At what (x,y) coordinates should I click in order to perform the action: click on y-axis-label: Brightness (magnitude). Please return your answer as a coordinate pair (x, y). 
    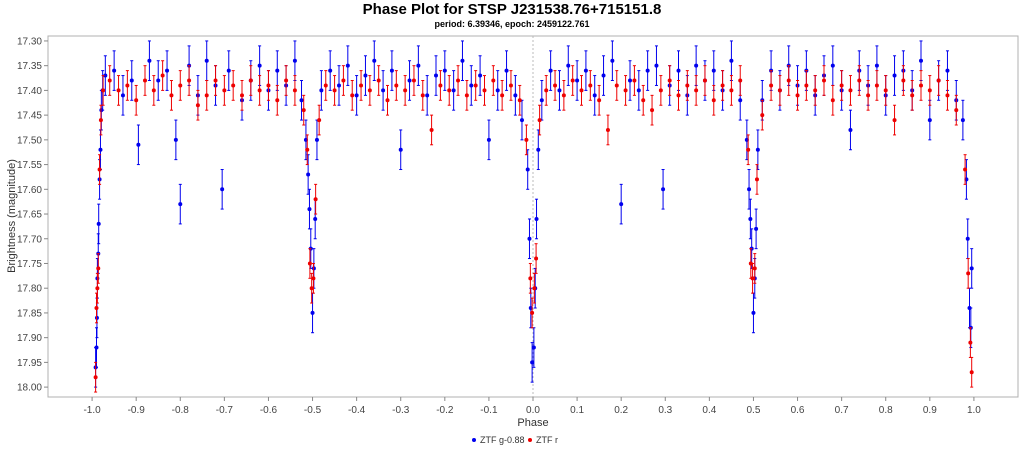
    Looking at the image, I should click on (12, 216).